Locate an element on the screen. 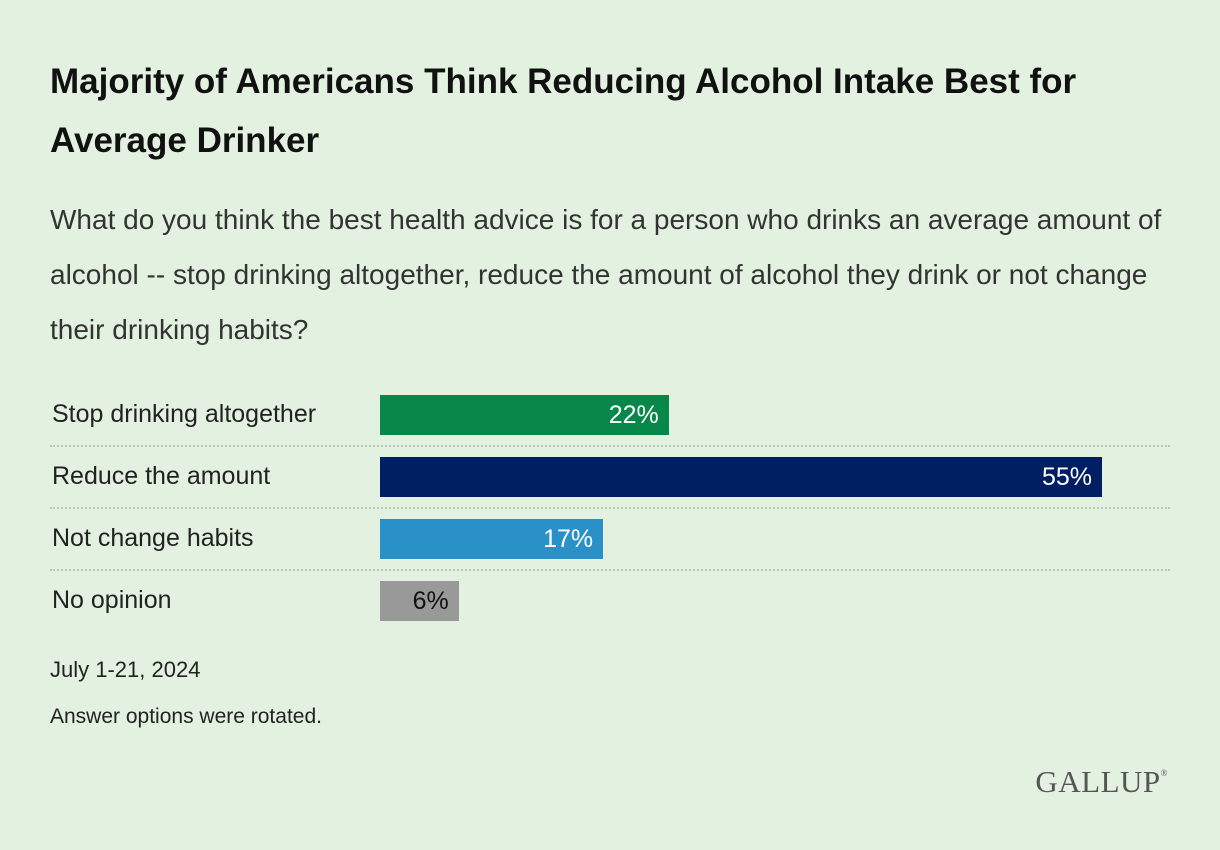  bar-row: Stop drinking altogether 22% is located at coordinates (610, 425).